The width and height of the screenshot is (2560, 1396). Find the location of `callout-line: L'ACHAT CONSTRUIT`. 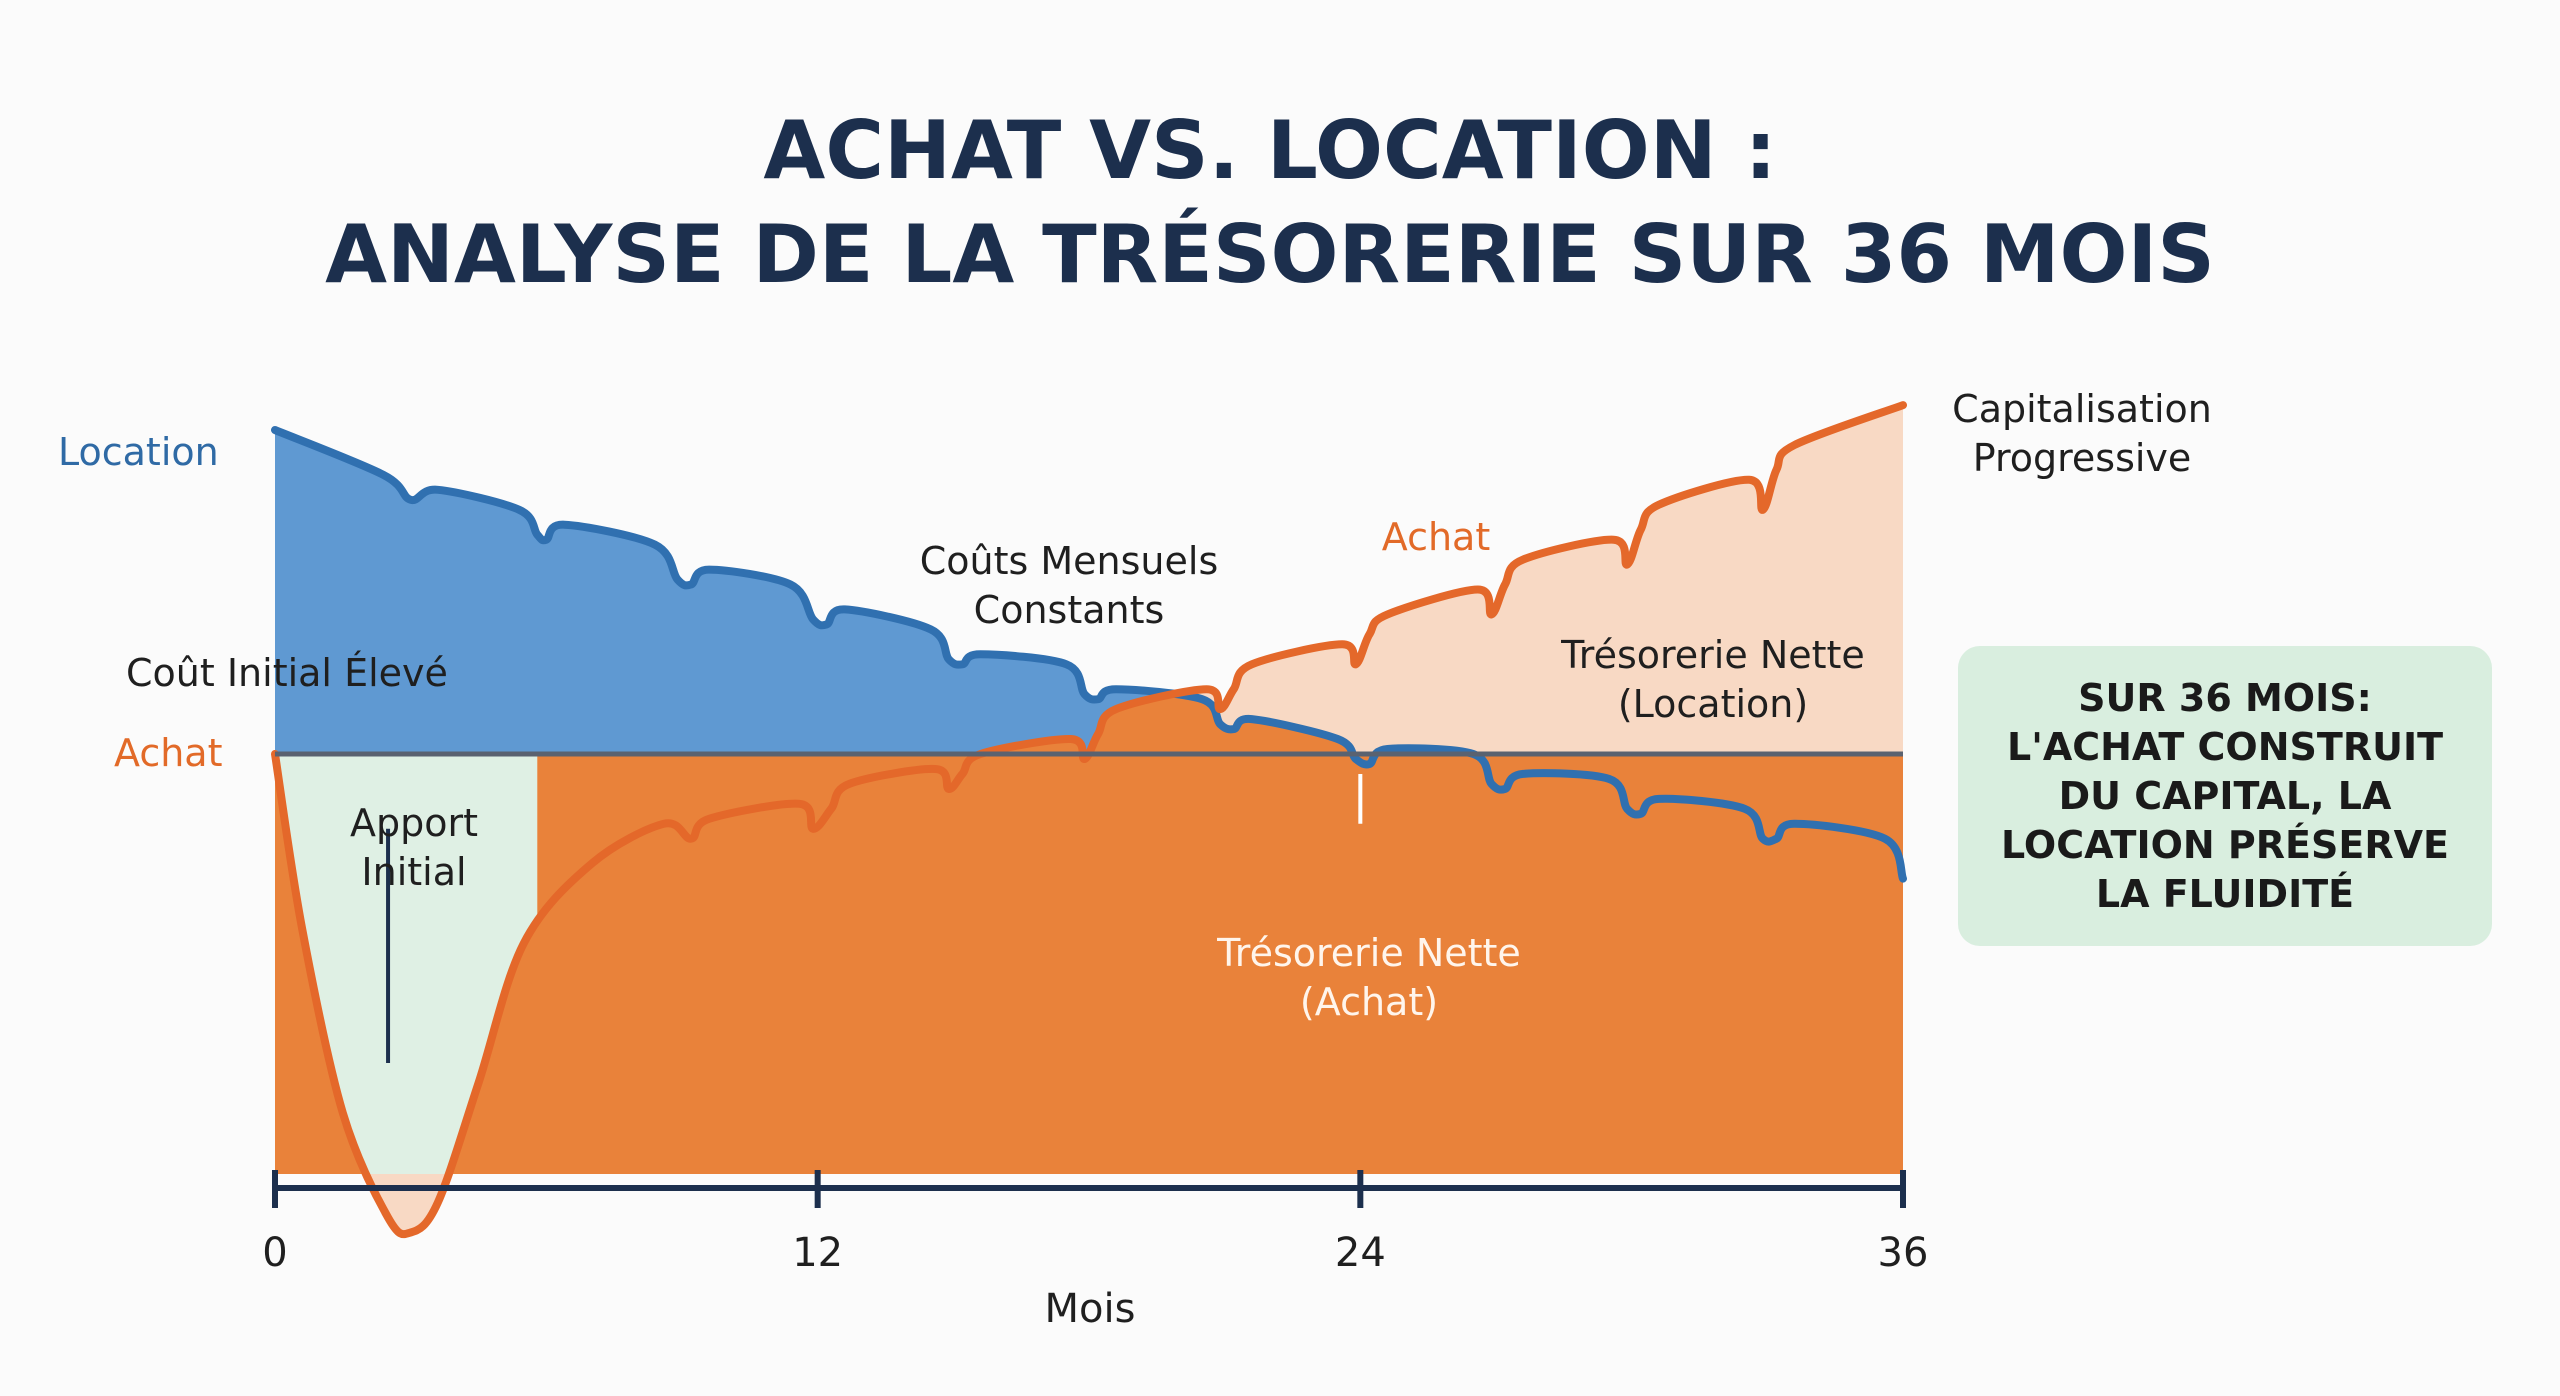

callout-line: L'ACHAT CONSTRUIT is located at coordinates (2225, 746).